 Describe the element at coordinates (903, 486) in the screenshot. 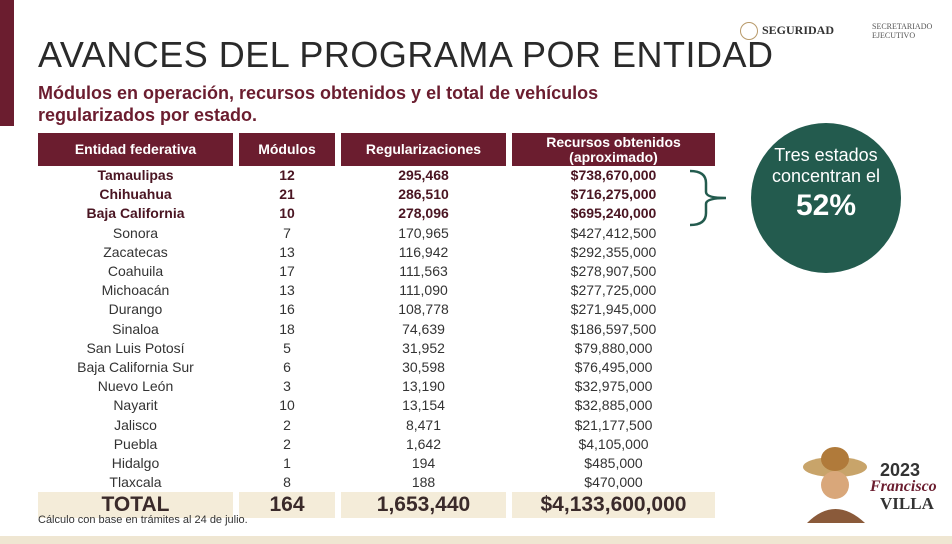

I see `emblem-name: Francisco` at that location.